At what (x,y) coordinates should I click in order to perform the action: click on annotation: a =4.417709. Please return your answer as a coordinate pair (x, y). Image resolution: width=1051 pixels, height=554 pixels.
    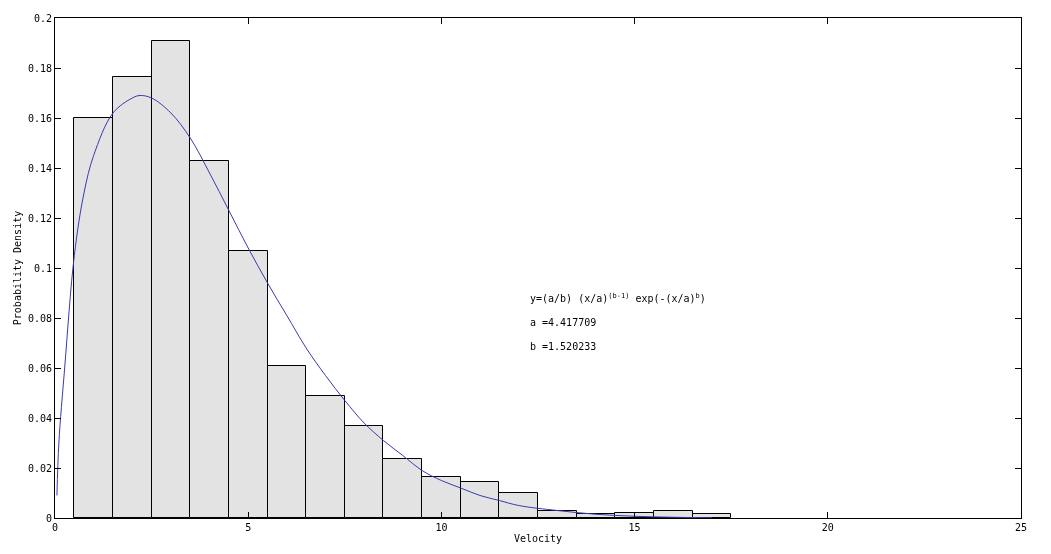
    Looking at the image, I should click on (563, 322).